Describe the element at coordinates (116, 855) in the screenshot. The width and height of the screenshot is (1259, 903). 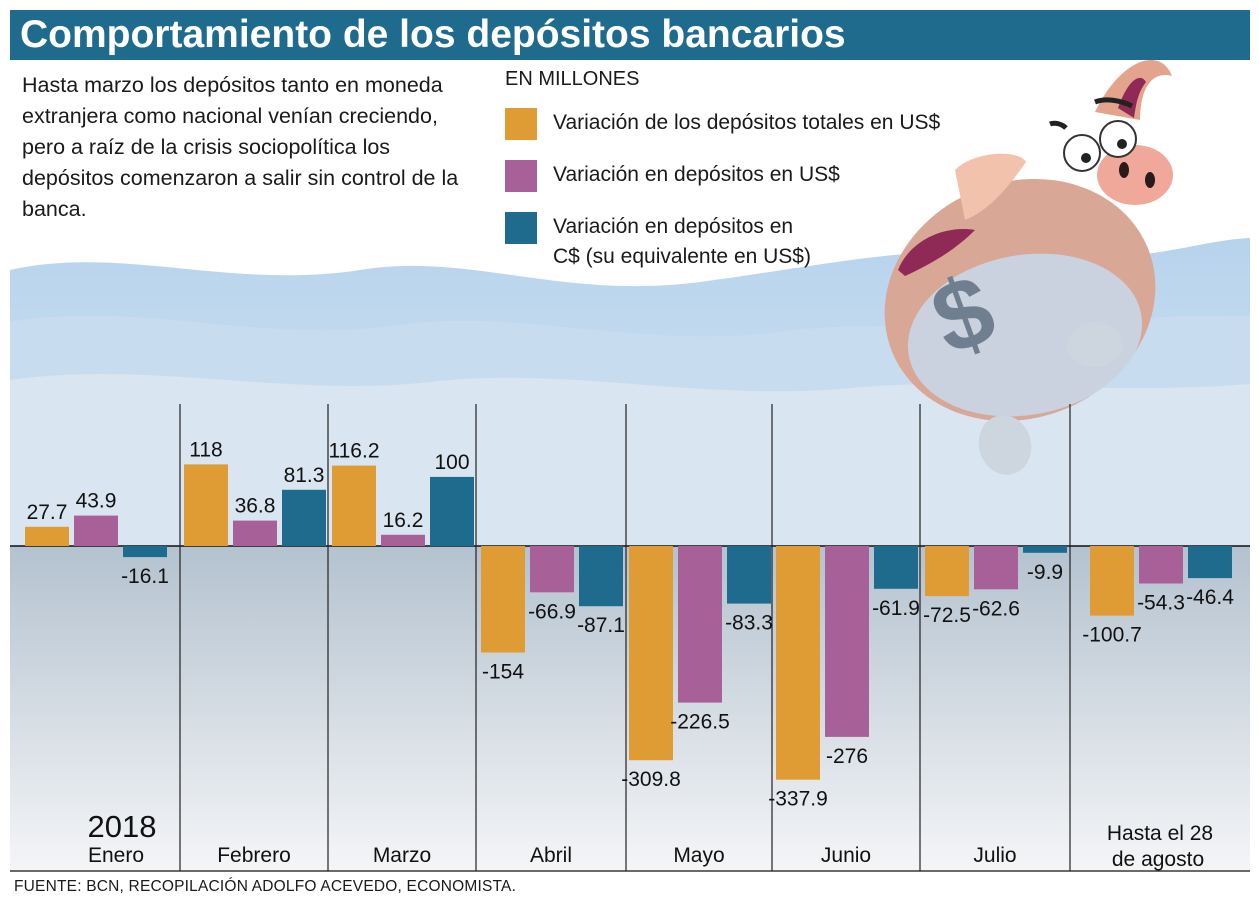
I see `category-label: Enero` at that location.